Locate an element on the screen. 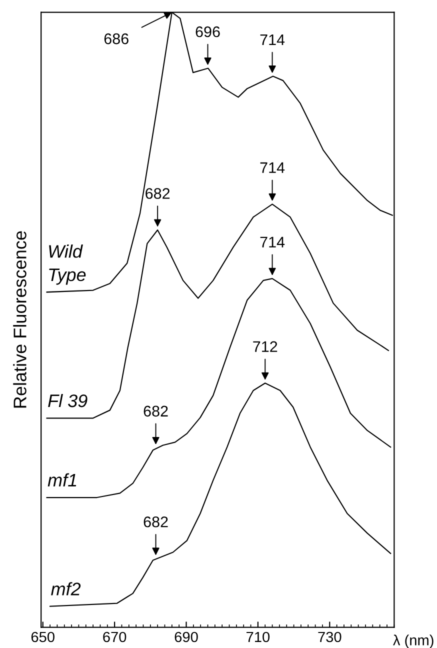 This screenshot has width=437, height=648. x-axis-title: λ (nm) is located at coordinates (413, 641).